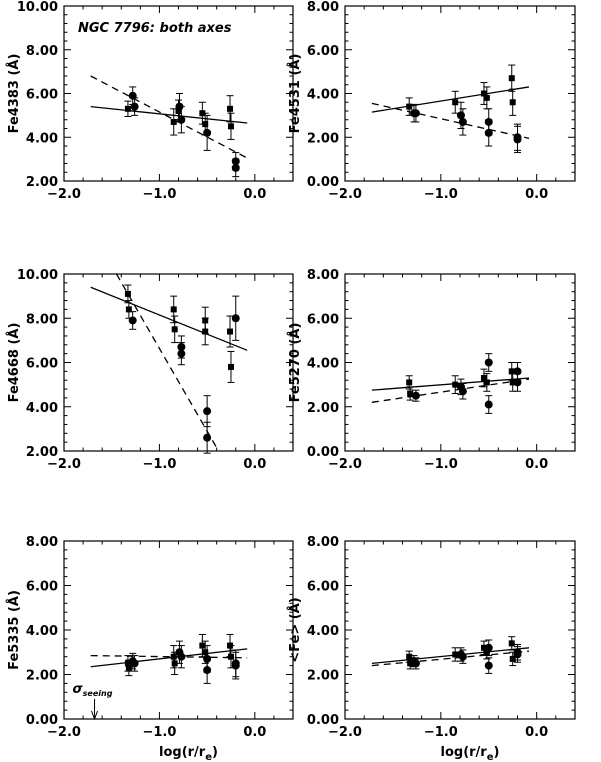 The width and height of the screenshot is (601, 762). I want to click on panel-annotation: NGC 7796: both axes, so click(155, 28).